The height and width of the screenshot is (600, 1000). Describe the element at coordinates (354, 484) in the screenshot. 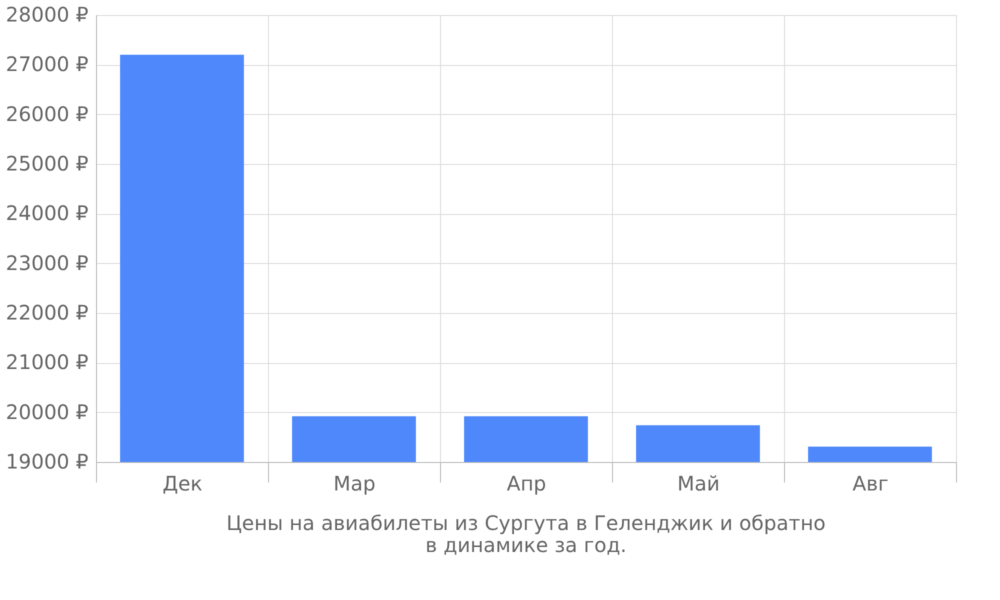

I see `x-tick-label: Мар` at that location.